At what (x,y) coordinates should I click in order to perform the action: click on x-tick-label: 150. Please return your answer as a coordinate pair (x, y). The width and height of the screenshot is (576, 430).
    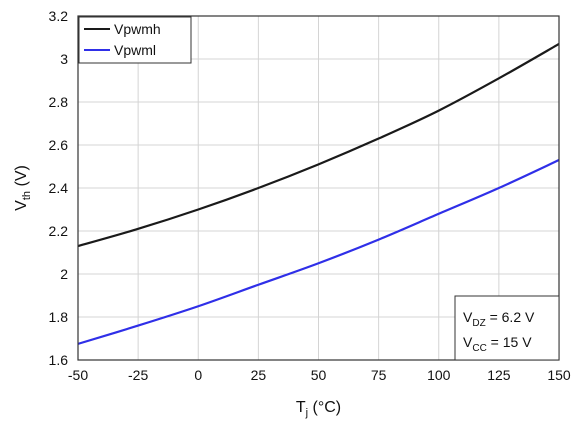
    Looking at the image, I should click on (559, 375).